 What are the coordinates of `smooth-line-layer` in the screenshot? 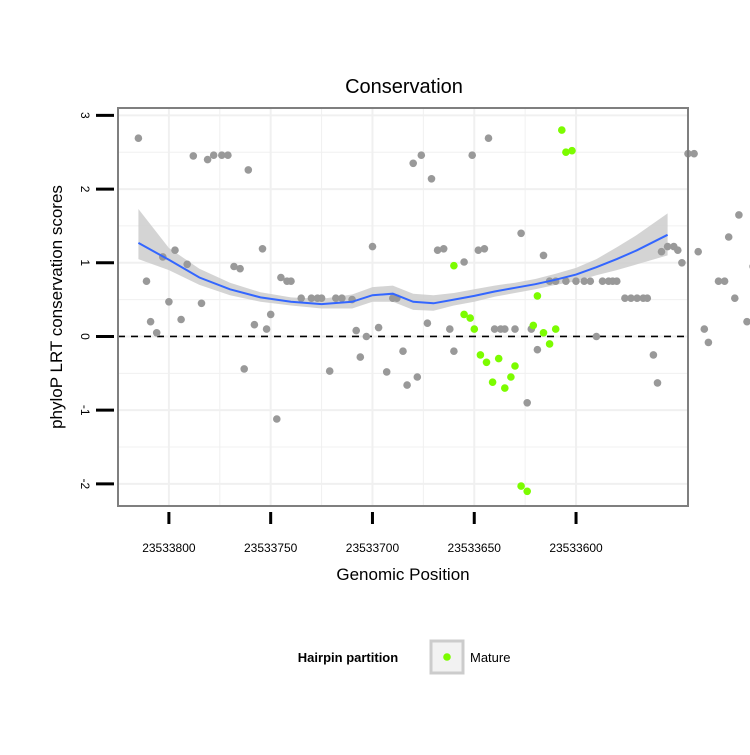 It's located at (403, 269).